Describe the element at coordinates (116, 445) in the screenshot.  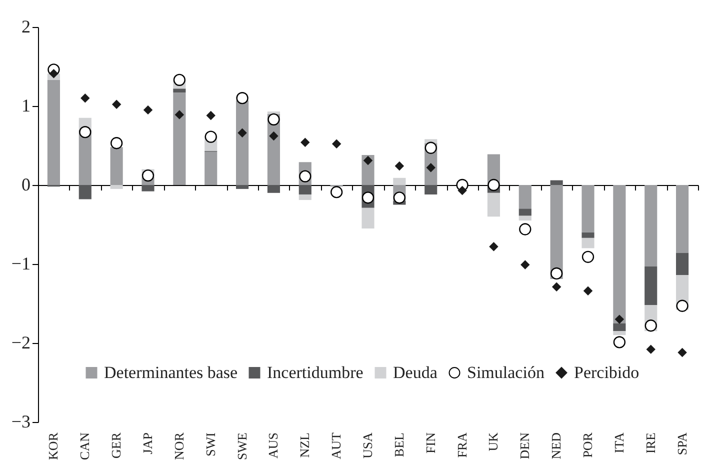
I see `x-tick-label: GER` at that location.